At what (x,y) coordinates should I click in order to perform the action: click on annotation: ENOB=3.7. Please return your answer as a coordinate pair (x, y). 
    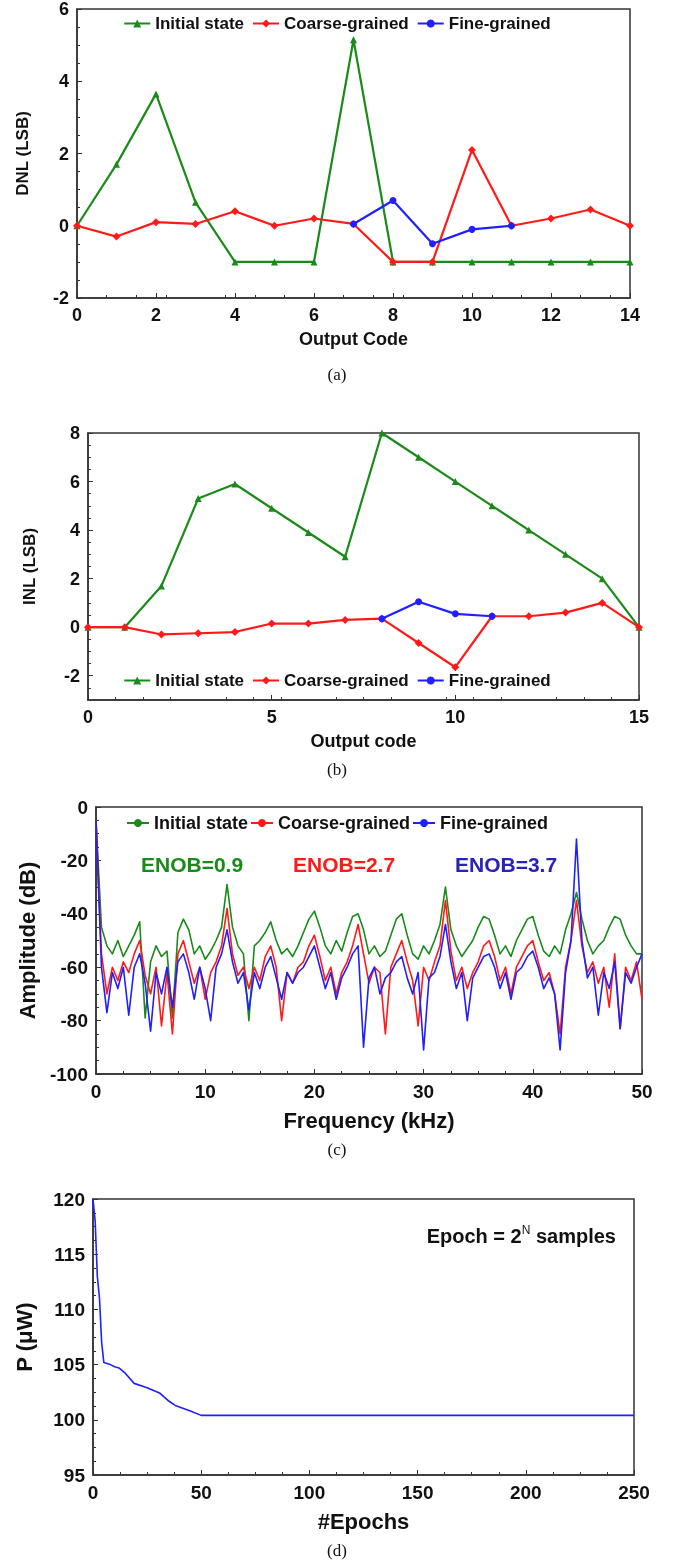
    Looking at the image, I should click on (506, 864).